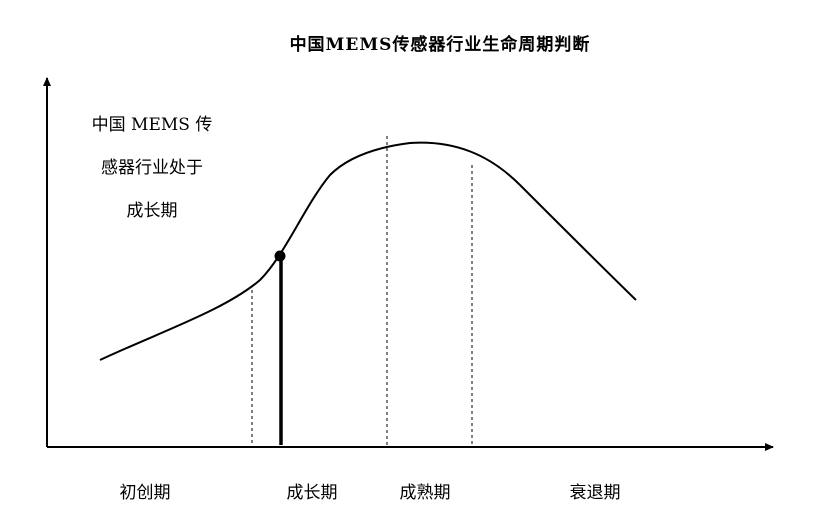 The image size is (830, 523). What do you see at coordinates (440, 45) in the screenshot?
I see `chart-title: 中国MEMS传感器行业生命周期判断` at bounding box center [440, 45].